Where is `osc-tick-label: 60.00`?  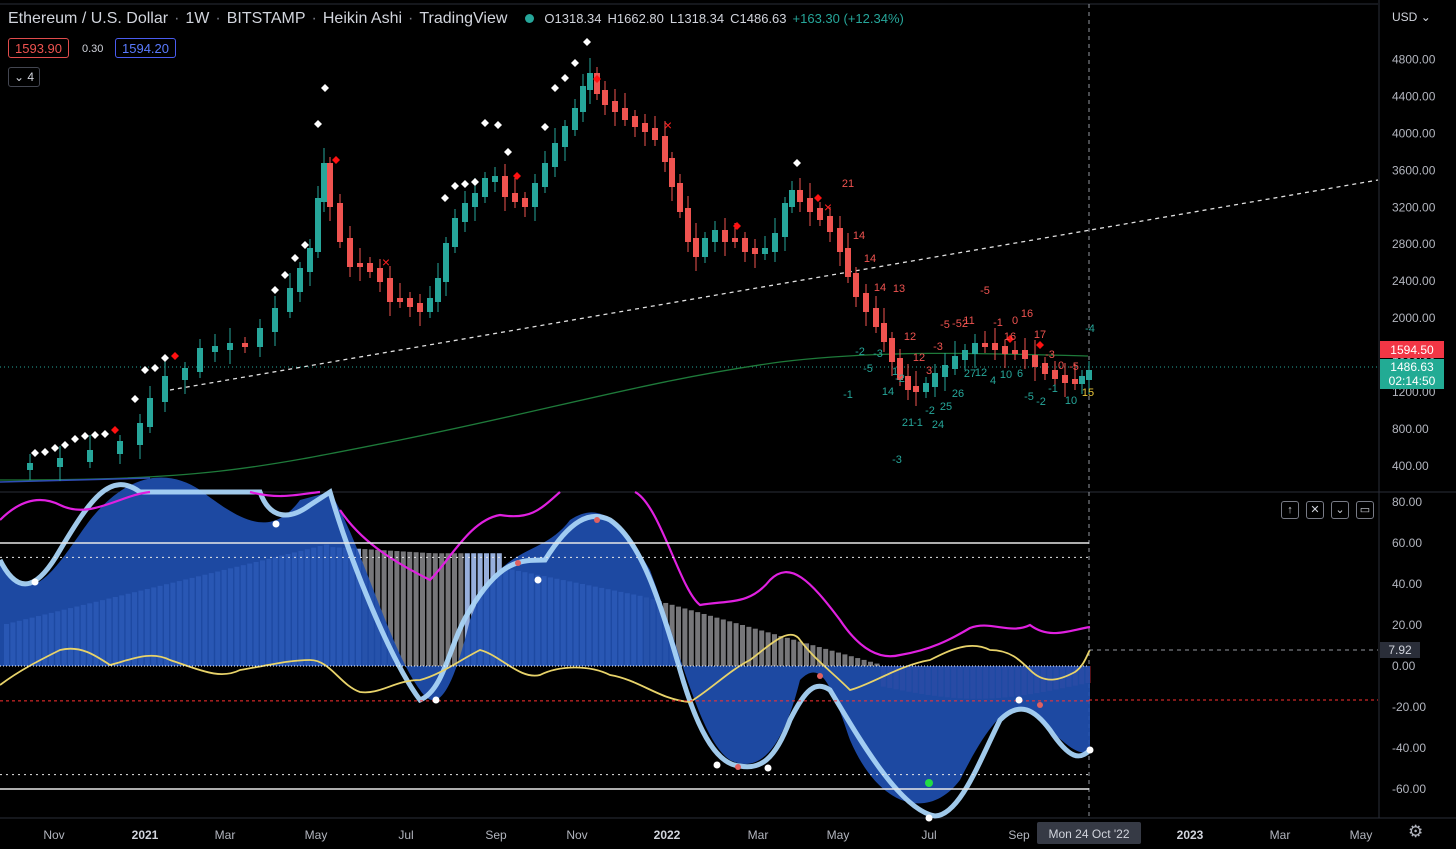
osc-tick-label: 60.00 is located at coordinates (1407, 543).